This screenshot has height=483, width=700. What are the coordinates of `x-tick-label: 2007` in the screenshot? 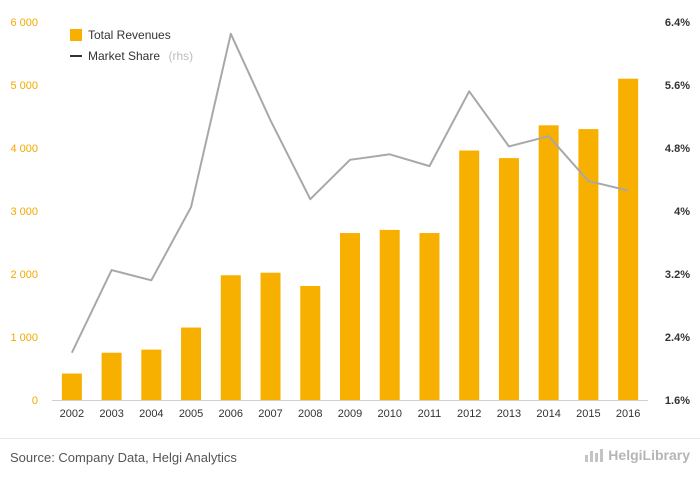 It's located at (270, 414).